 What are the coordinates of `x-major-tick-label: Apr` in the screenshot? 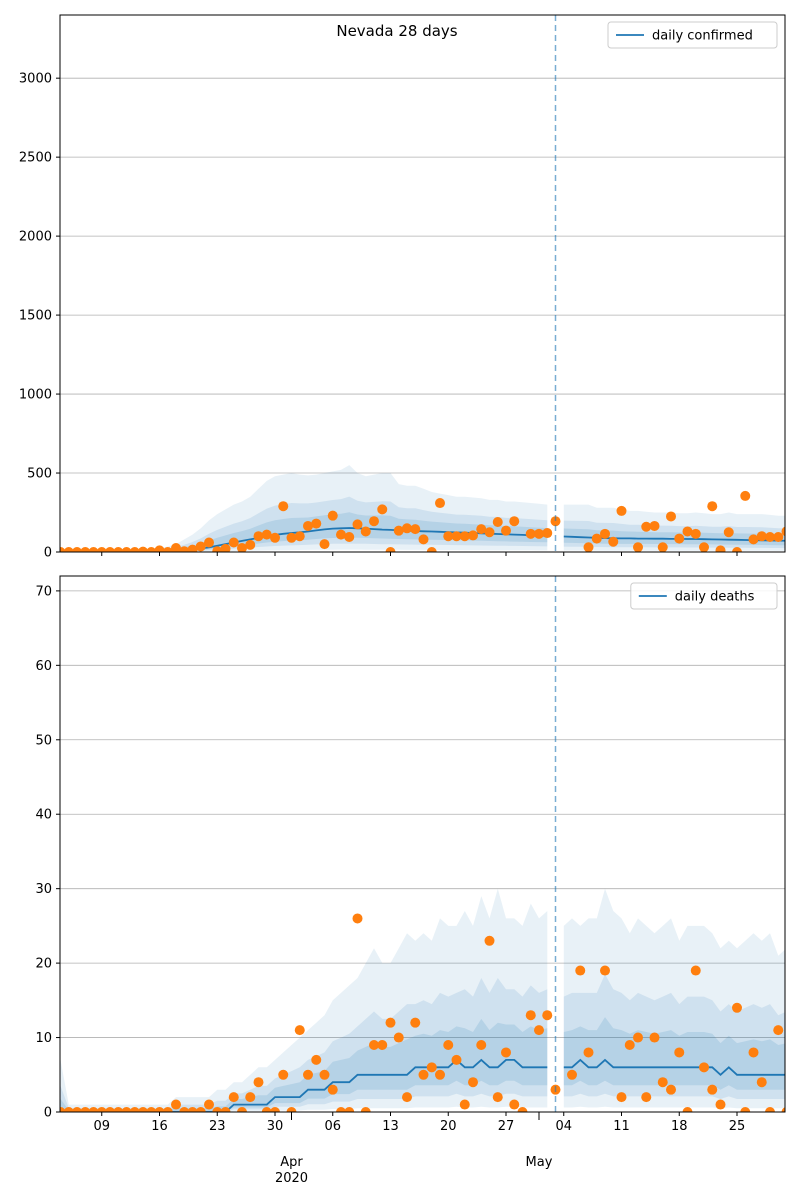 It's located at (291, 1162).